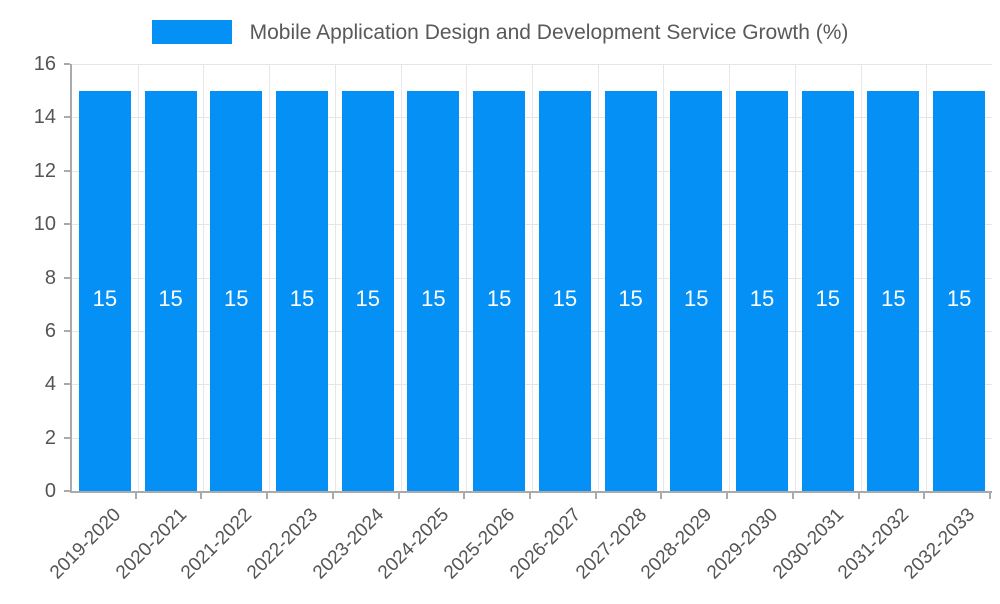 The height and width of the screenshot is (604, 1000). What do you see at coordinates (44, 117) in the screenshot?
I see `y-axis-tick-label: 14` at bounding box center [44, 117].